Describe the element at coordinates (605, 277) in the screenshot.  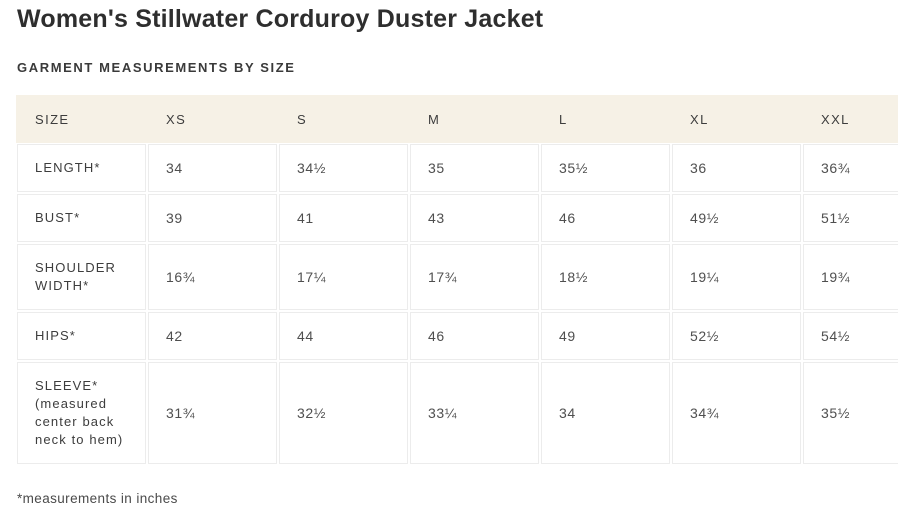
I see `table-cell: 18½` at that location.